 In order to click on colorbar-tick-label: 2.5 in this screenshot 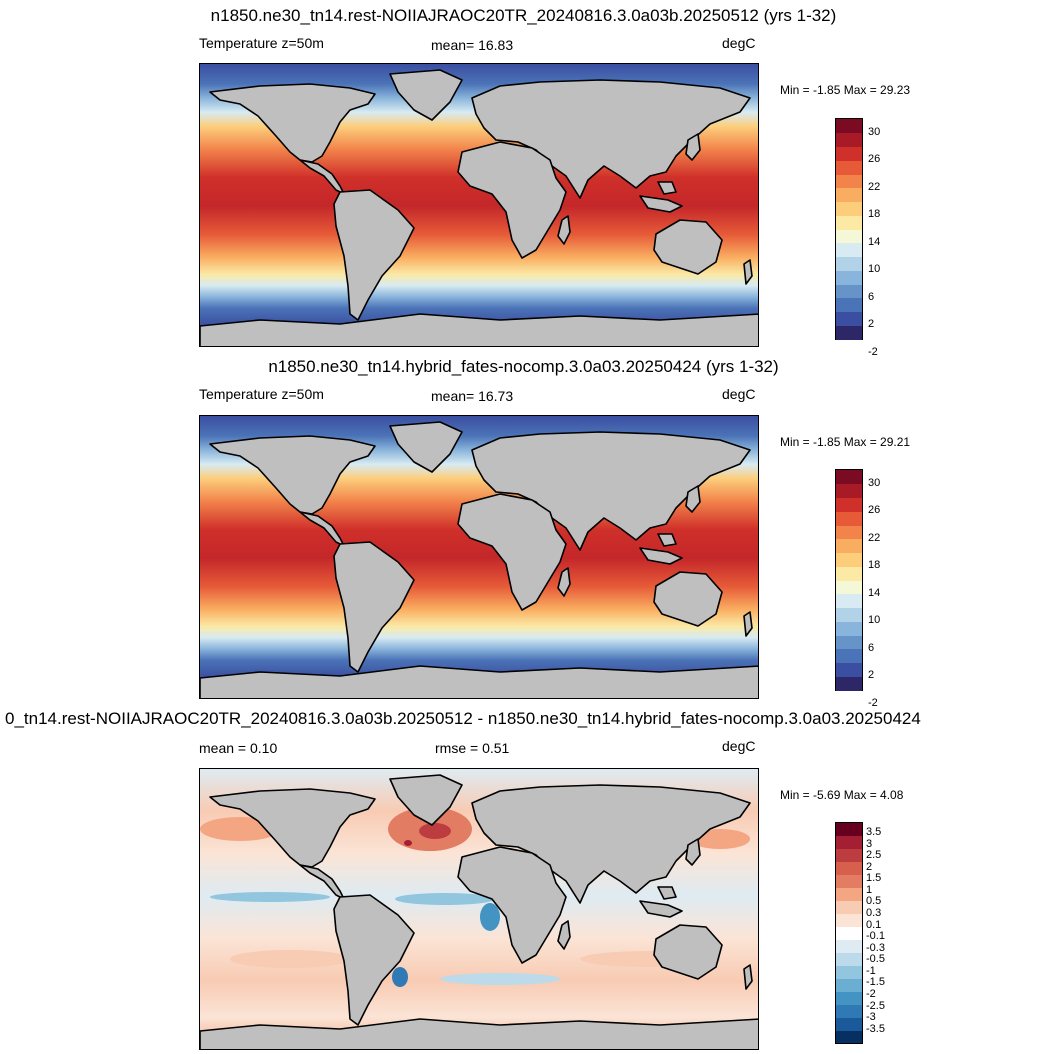, I will do `click(874, 855)`.